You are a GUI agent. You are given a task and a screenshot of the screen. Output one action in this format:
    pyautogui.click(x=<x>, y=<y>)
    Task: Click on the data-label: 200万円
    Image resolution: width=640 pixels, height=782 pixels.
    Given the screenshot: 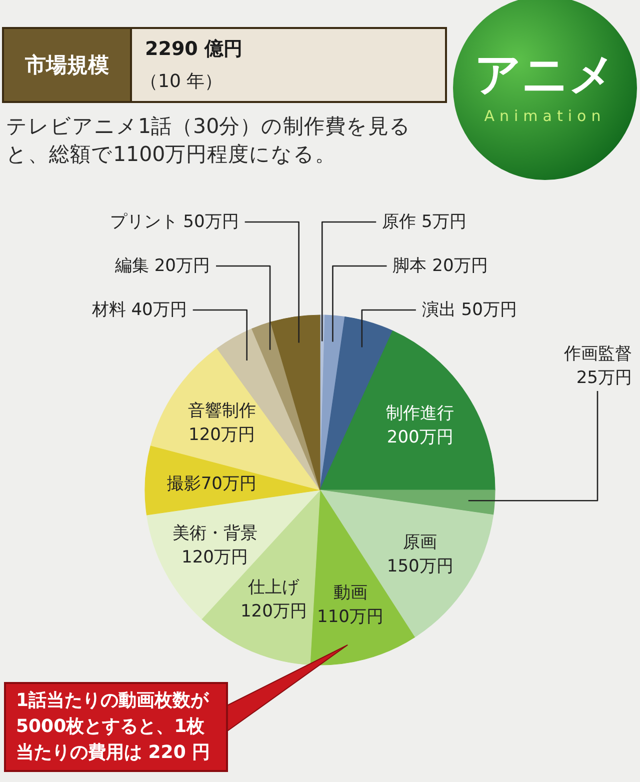 What is the action you would take?
    pyautogui.click(x=420, y=438)
    